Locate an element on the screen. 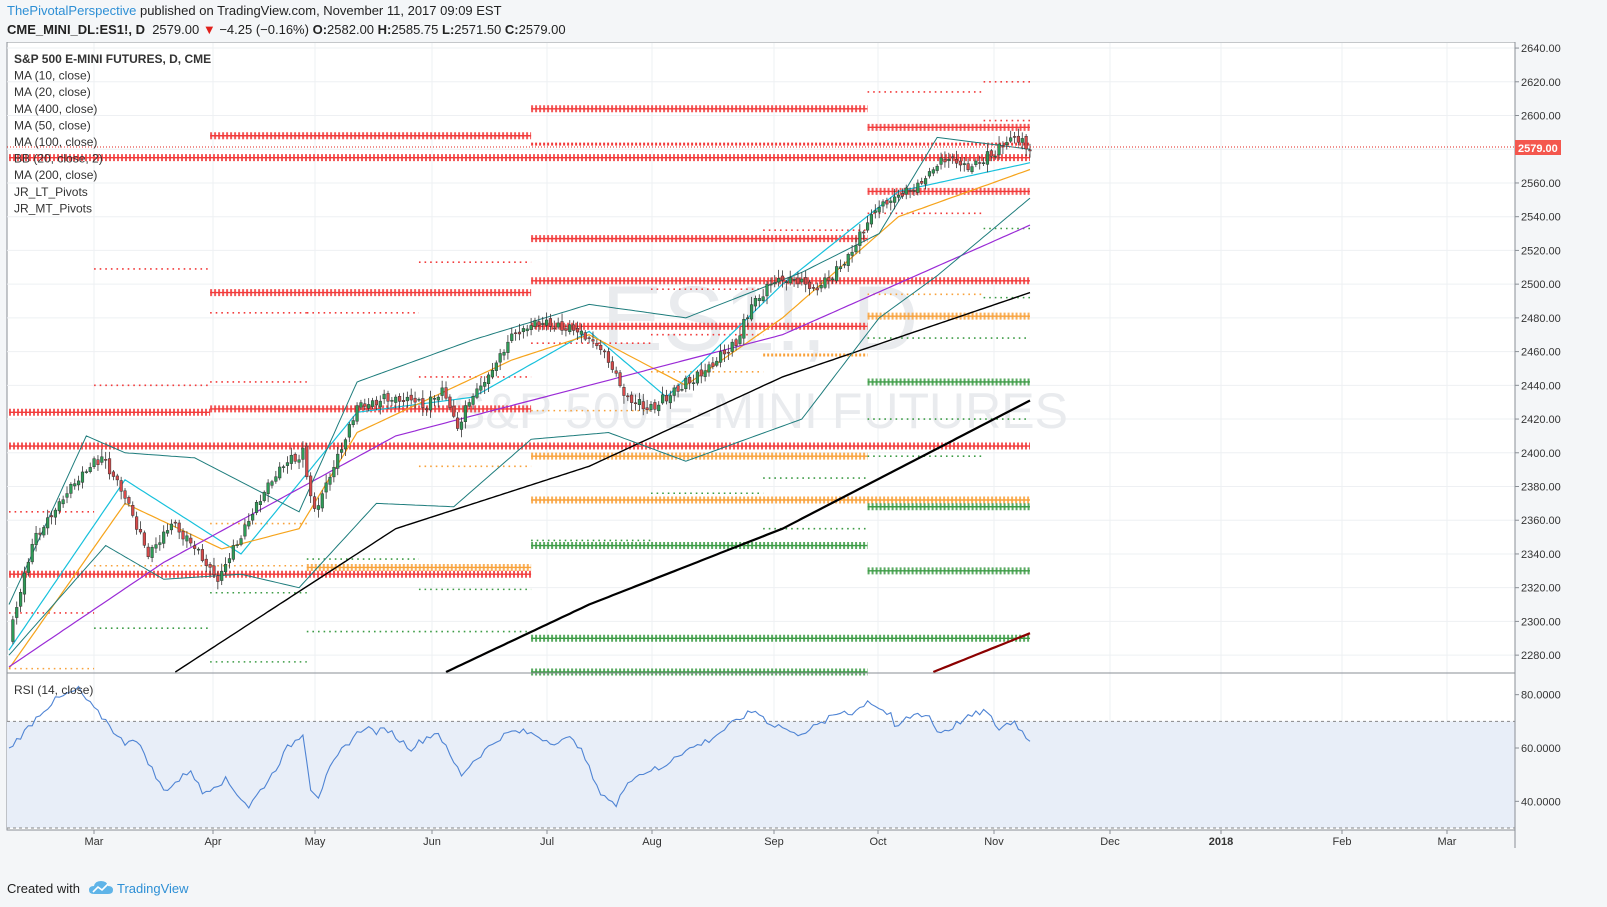 The image size is (1607, 907). author-link: ThePivotalPerspective is located at coordinates (72, 10).